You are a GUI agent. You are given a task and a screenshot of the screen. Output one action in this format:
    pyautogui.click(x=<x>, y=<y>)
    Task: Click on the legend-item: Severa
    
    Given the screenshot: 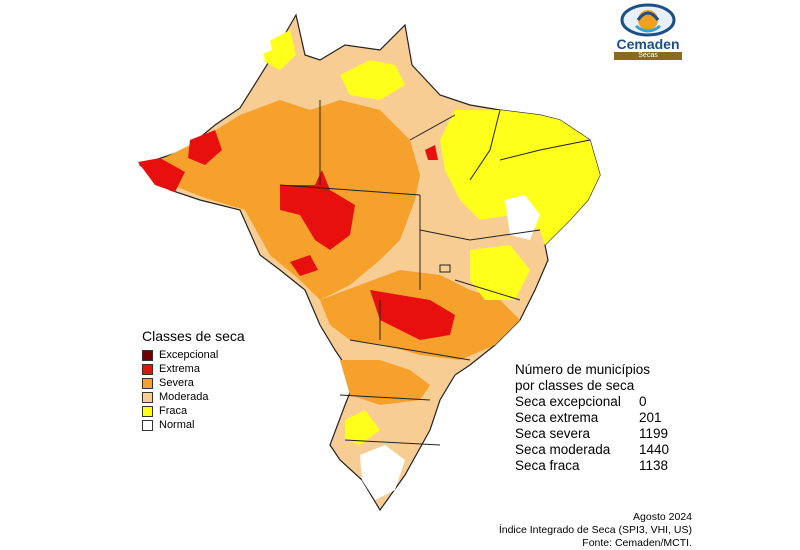 What is the action you would take?
    pyautogui.click(x=193, y=383)
    